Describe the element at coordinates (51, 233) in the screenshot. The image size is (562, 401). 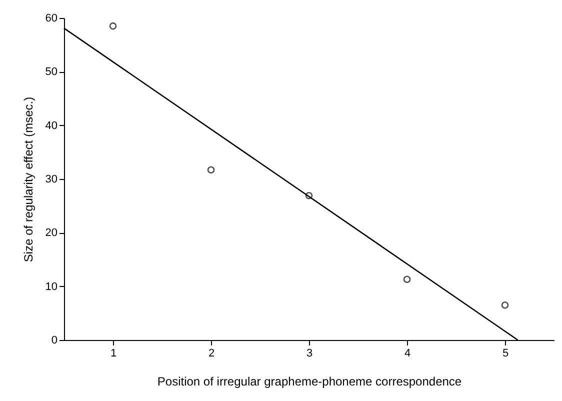
I see `y-tick-label: 20` at that location.